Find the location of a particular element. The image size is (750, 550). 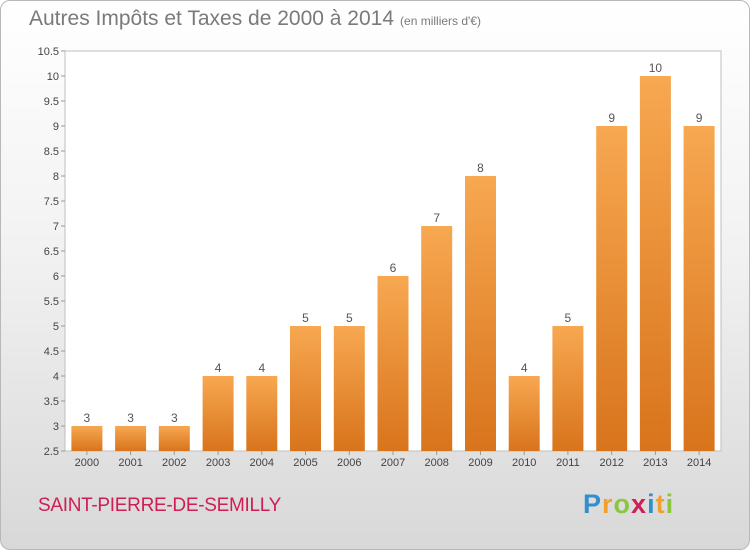

x-tick-2000: 2000 is located at coordinates (87, 463).